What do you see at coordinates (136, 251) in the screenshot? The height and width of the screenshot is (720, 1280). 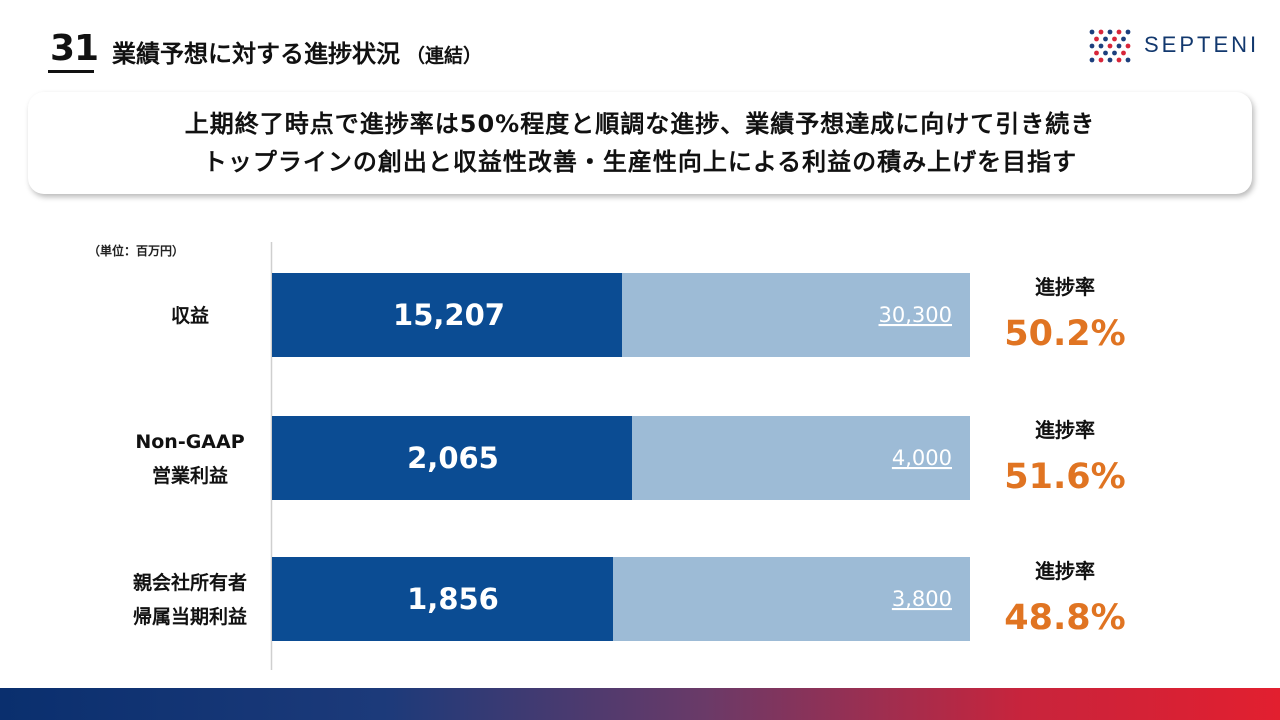 I see `unit-label: （単位：百万円）` at bounding box center [136, 251].